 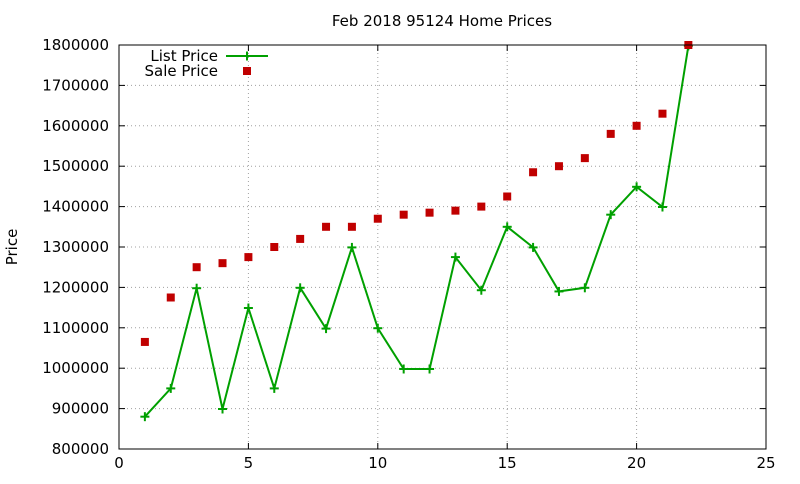 I want to click on legend: List Price Sale Price, so click(x=206, y=63).